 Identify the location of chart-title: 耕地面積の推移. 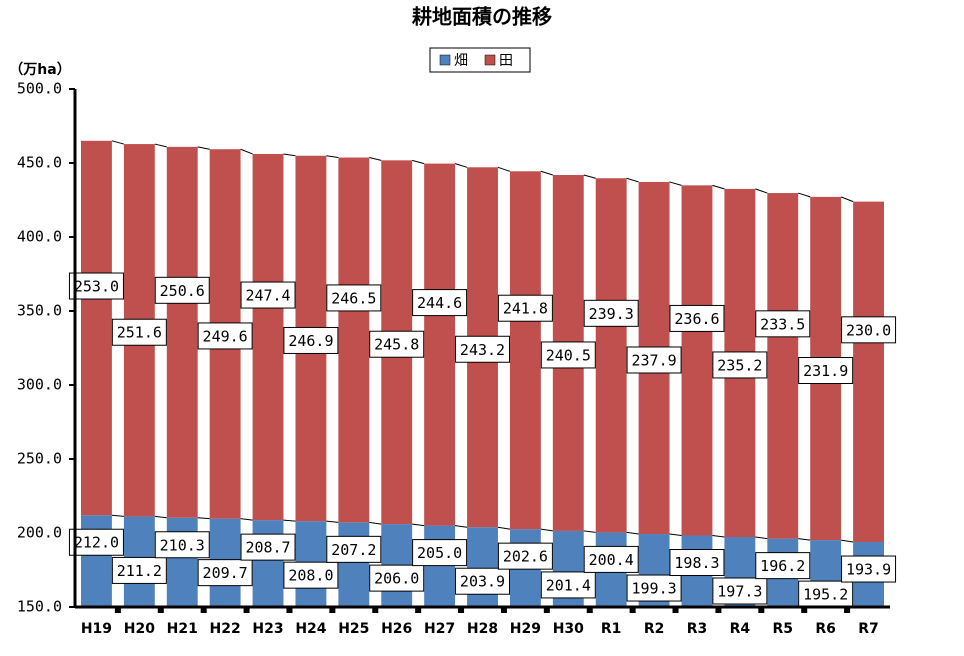
(482, 17).